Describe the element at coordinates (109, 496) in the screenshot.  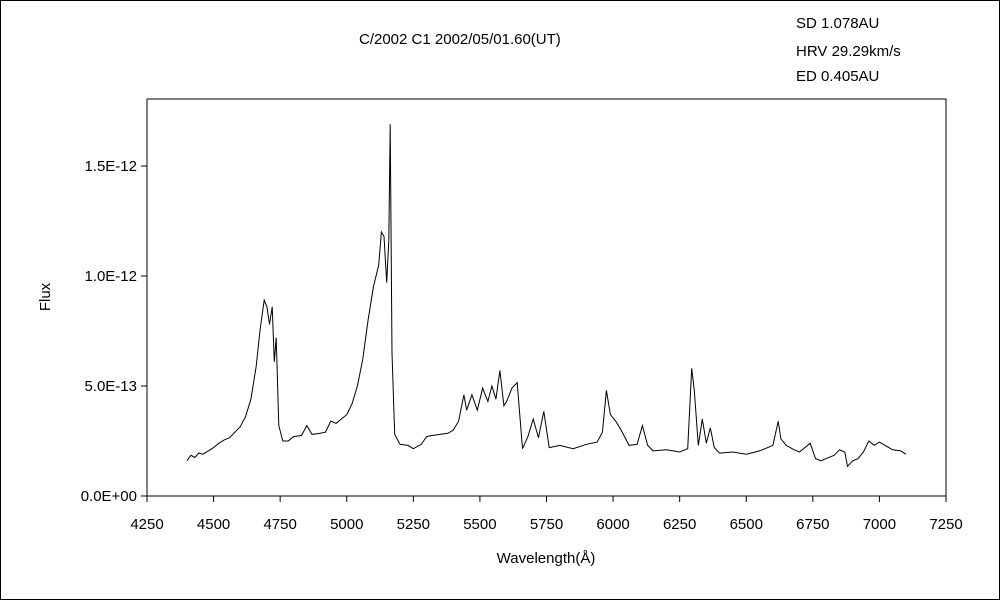
I see `y-tick-label: 0.0E+00` at that location.